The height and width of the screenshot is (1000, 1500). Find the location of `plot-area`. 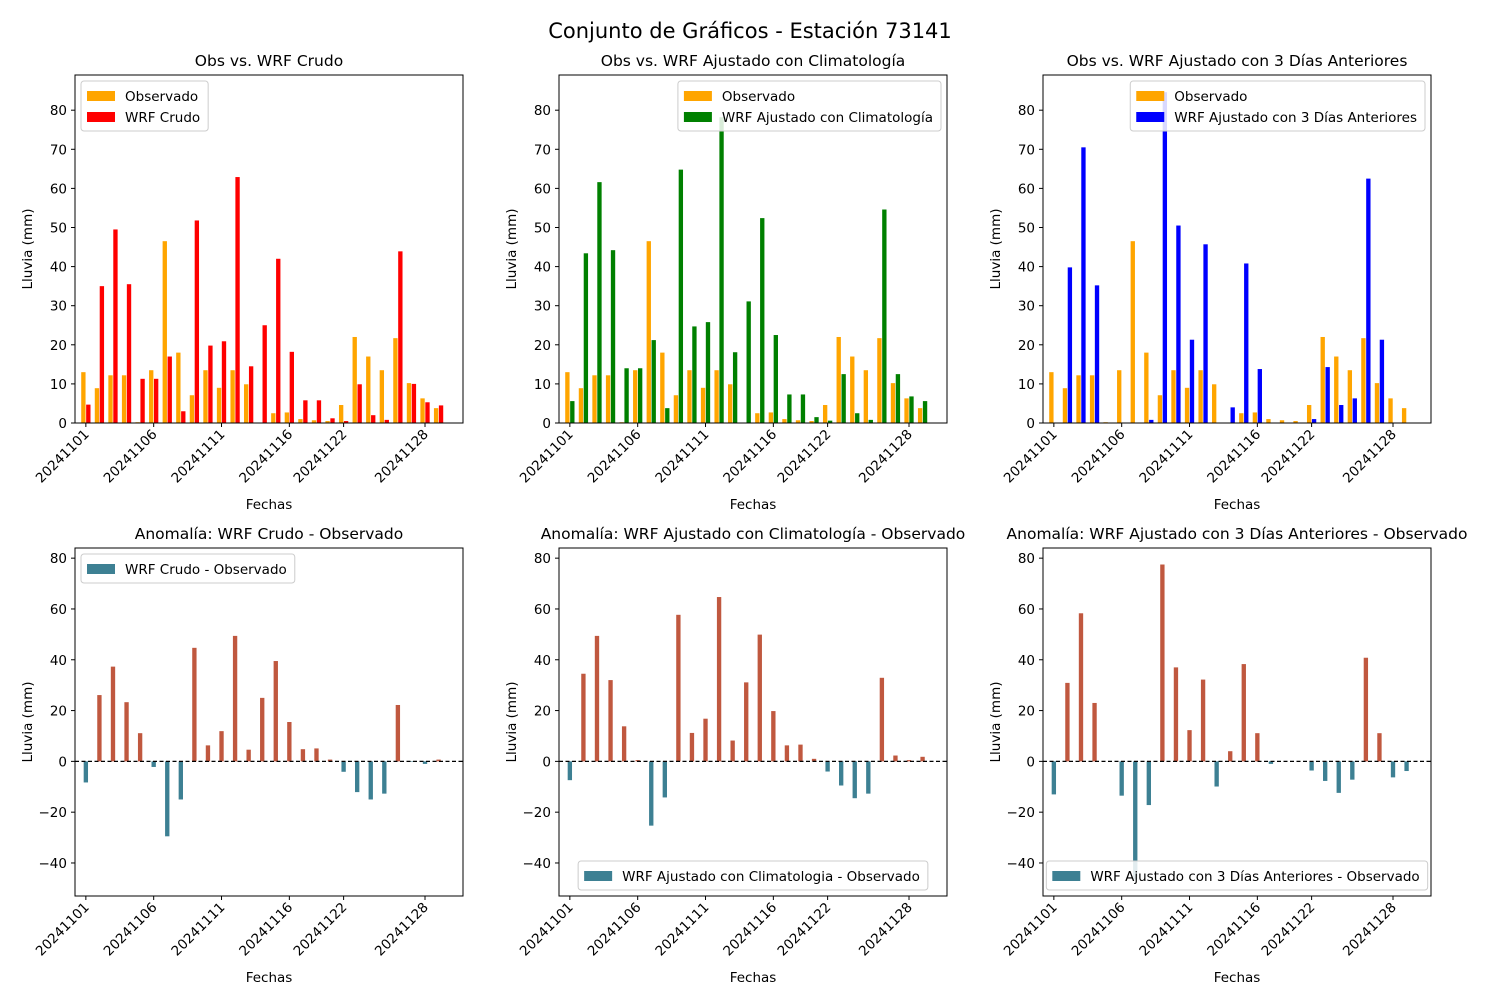

plot-area is located at coordinates (753, 722).